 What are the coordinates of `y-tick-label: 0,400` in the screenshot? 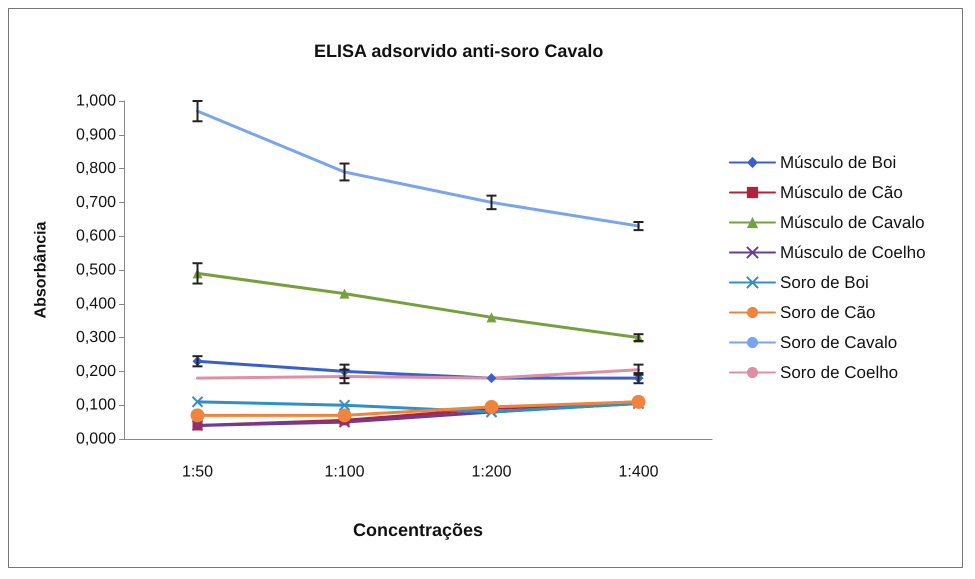 It's located at (96, 303).